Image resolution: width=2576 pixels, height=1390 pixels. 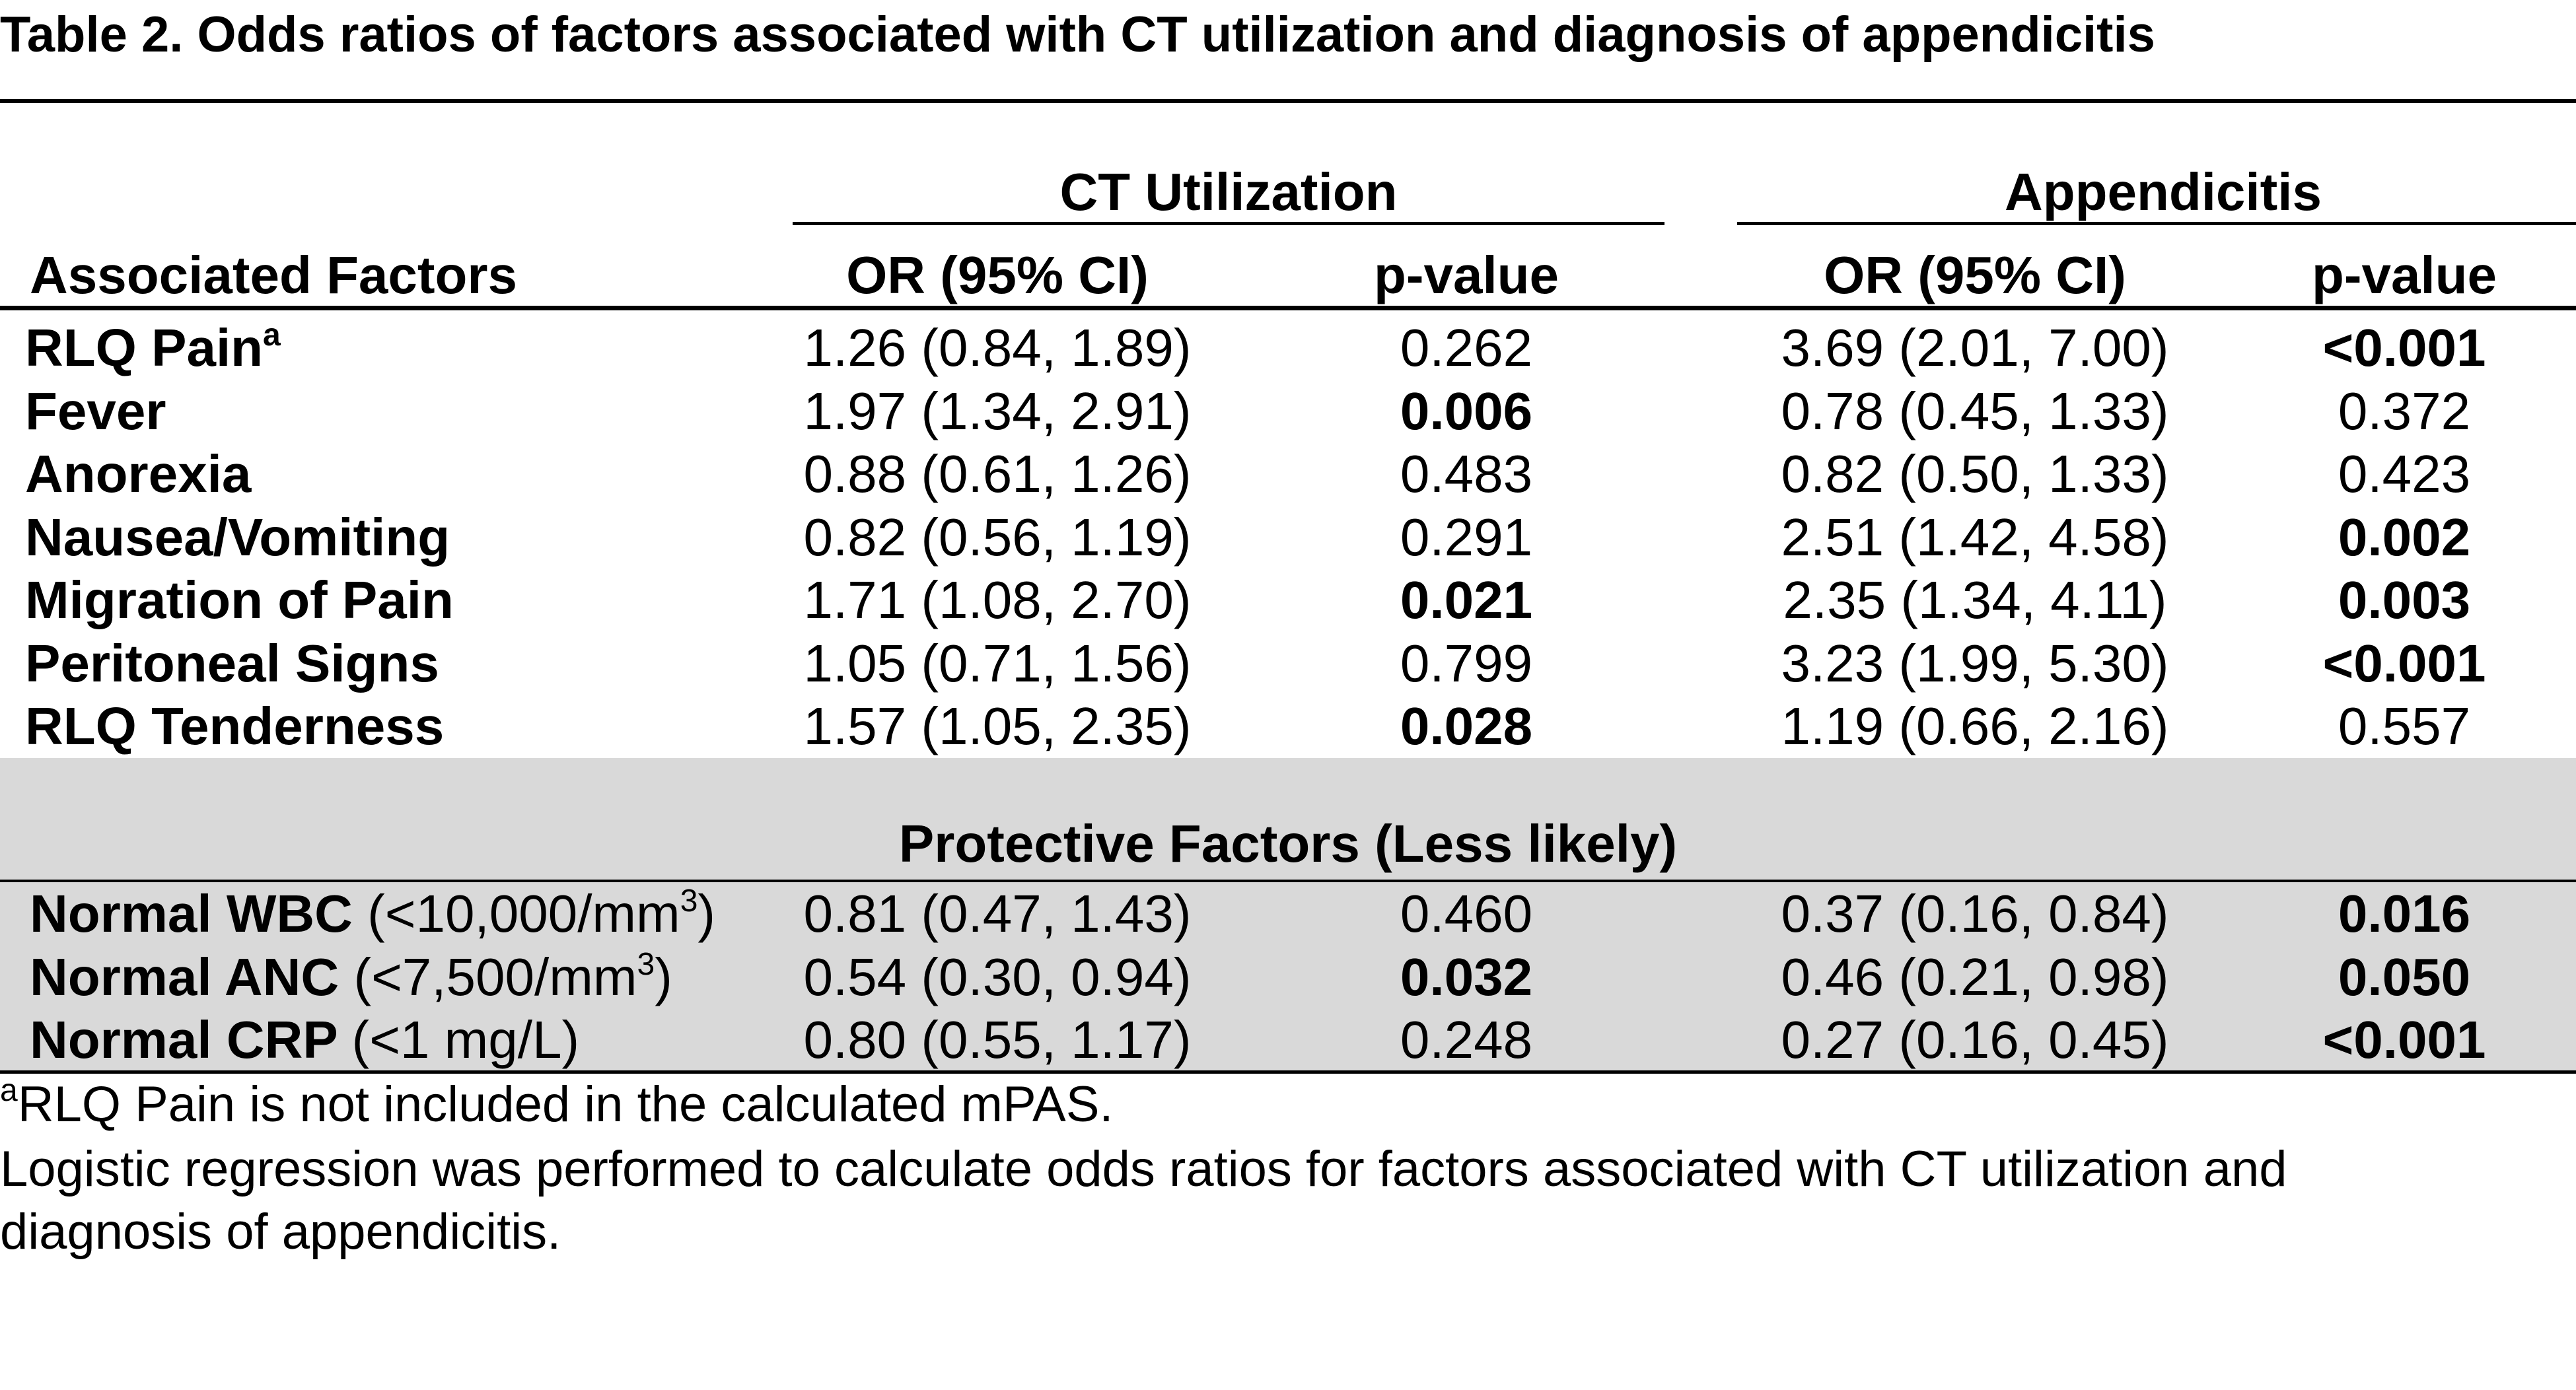 I want to click on factor-name: Migration of Pain, so click(x=240, y=600).